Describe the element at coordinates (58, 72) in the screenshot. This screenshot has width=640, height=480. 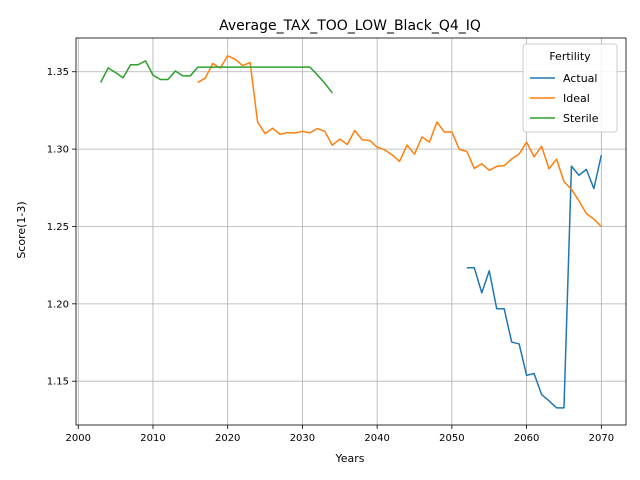
I see `y-tick-label: 1.35` at that location.